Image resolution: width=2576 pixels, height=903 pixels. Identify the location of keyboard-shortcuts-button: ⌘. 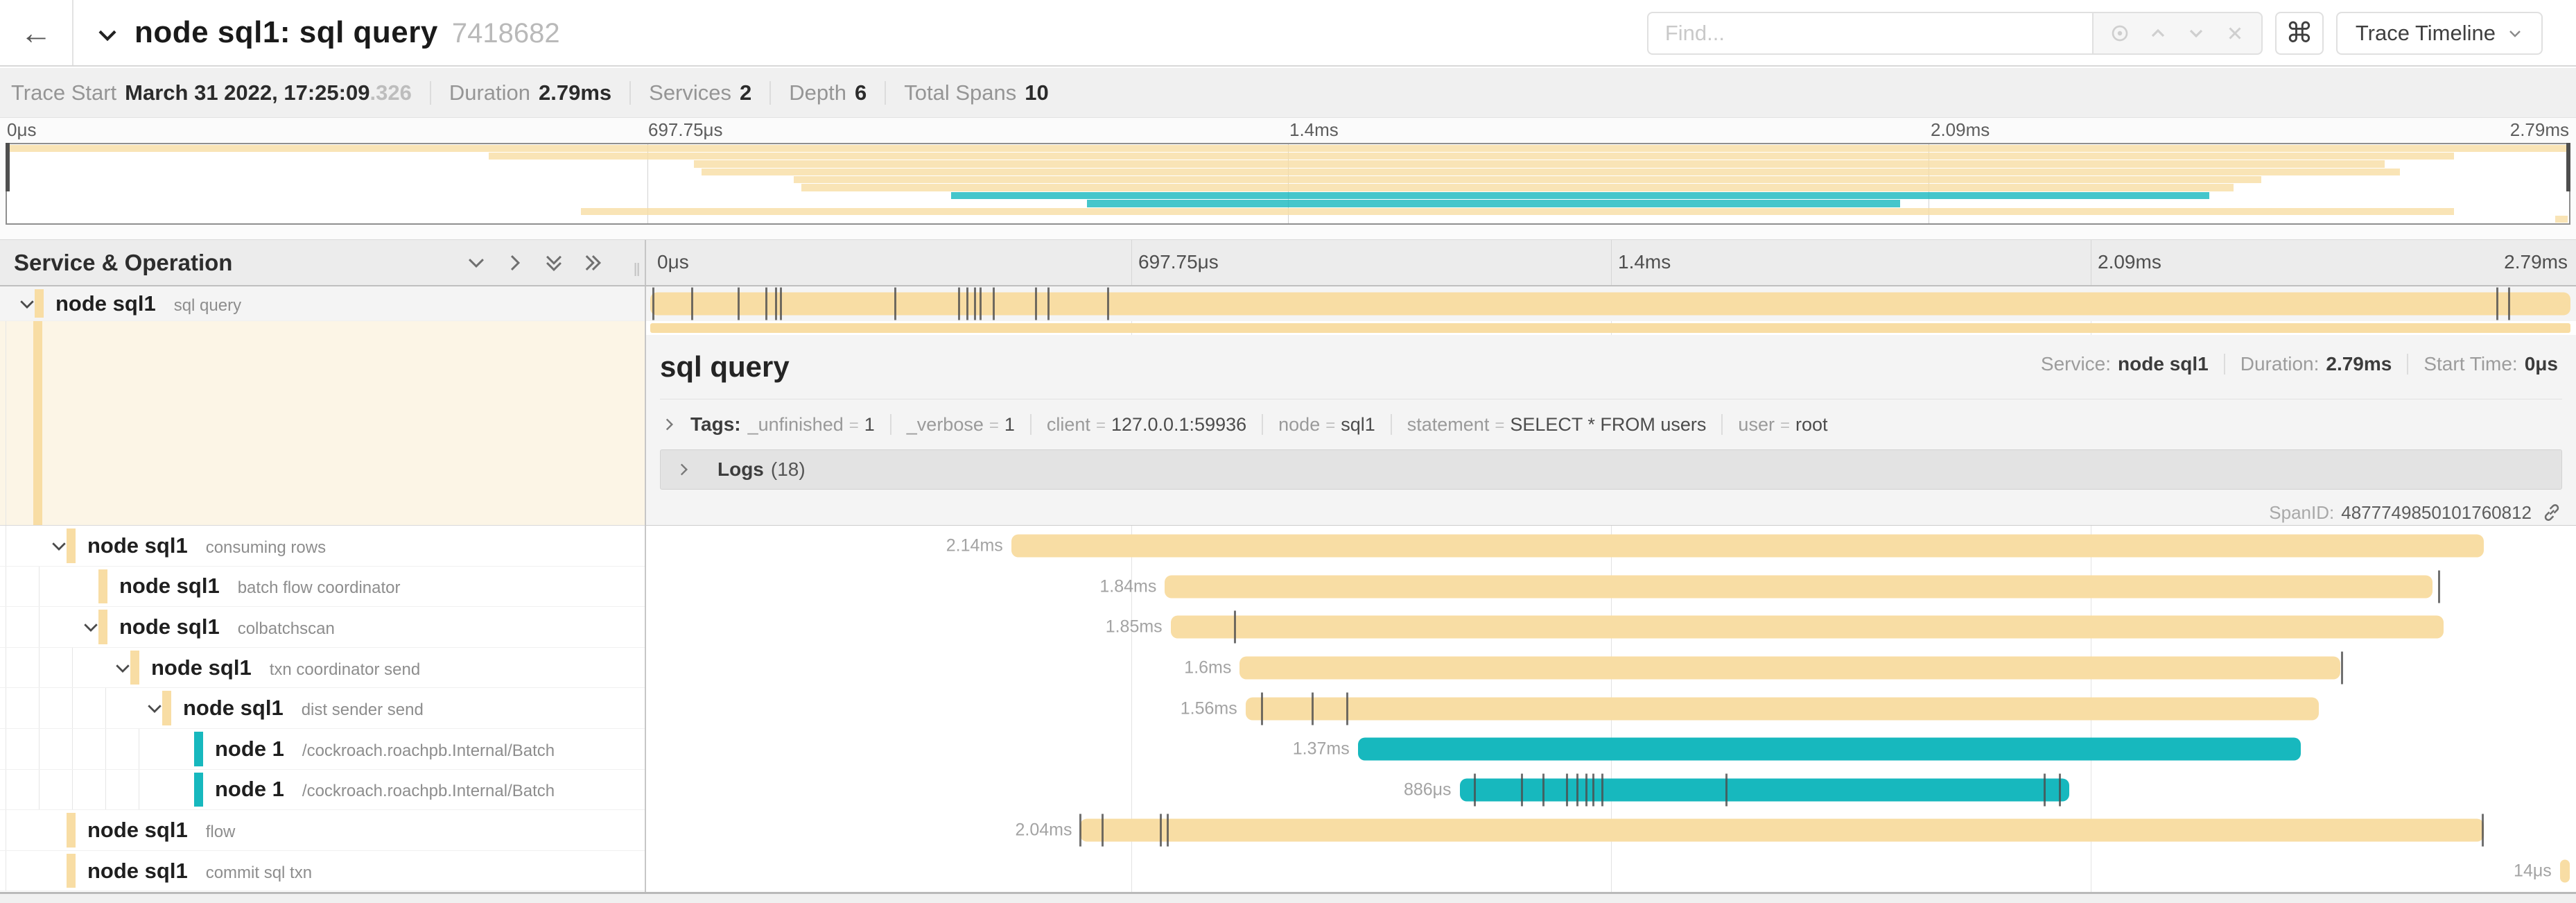
(2299, 33).